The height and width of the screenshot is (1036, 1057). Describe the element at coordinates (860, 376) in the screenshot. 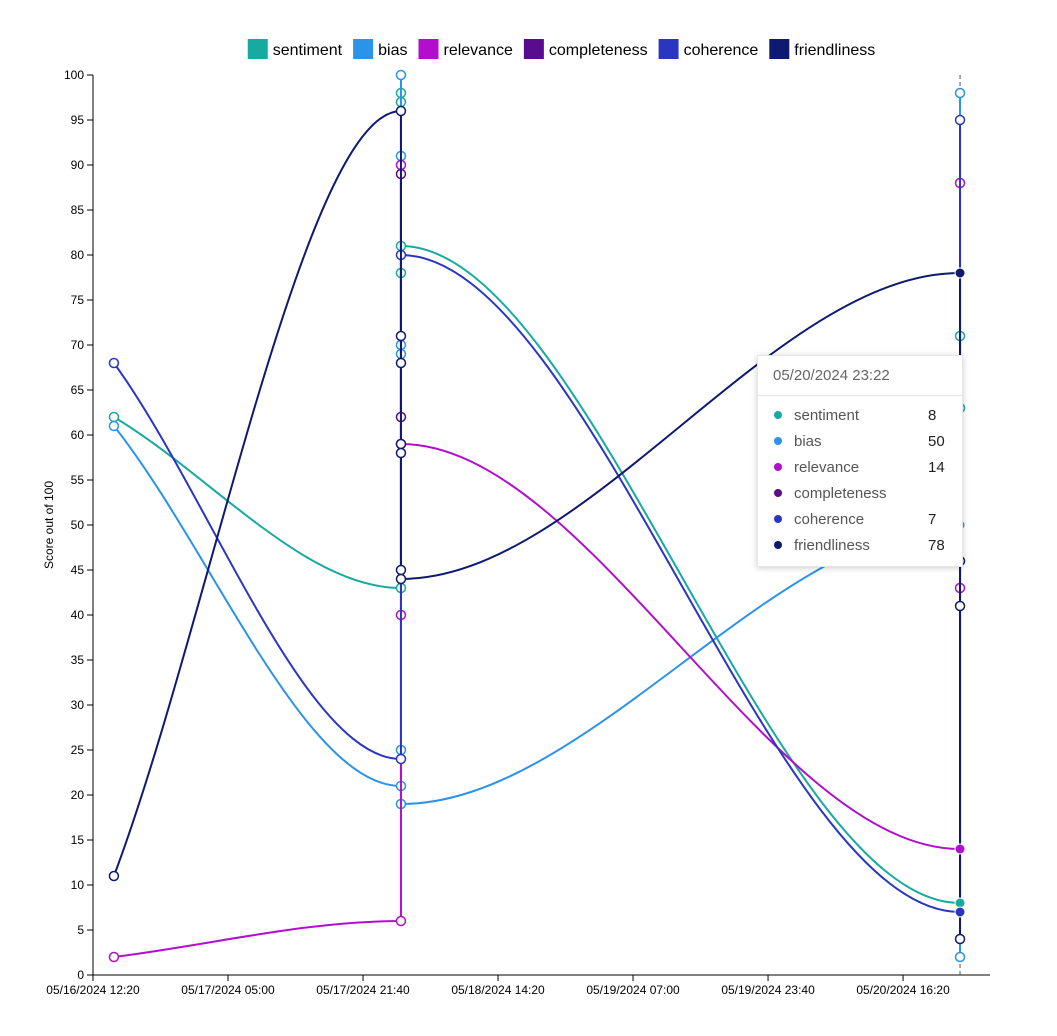

I see `tooltip-title: 05/20/2024 23:22` at that location.